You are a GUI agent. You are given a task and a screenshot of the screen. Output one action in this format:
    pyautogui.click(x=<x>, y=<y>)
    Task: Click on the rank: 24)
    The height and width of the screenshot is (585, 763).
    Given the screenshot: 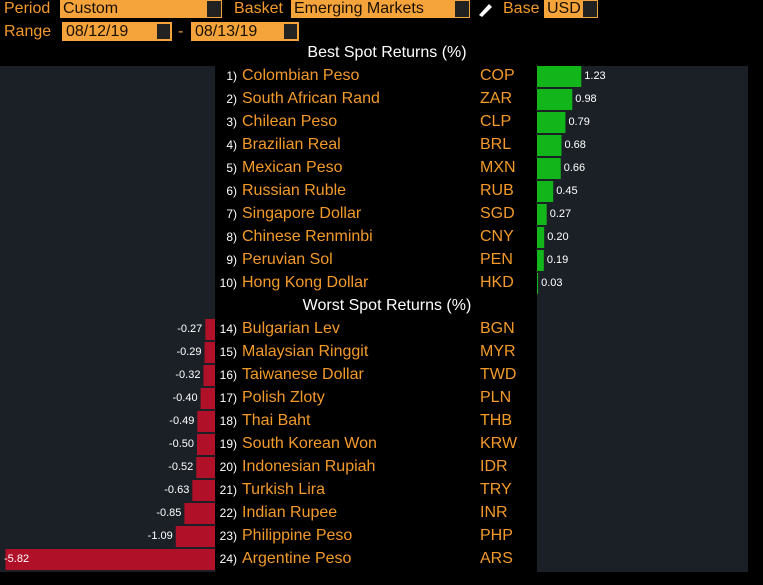 What is the action you would take?
    pyautogui.click(x=228, y=559)
    